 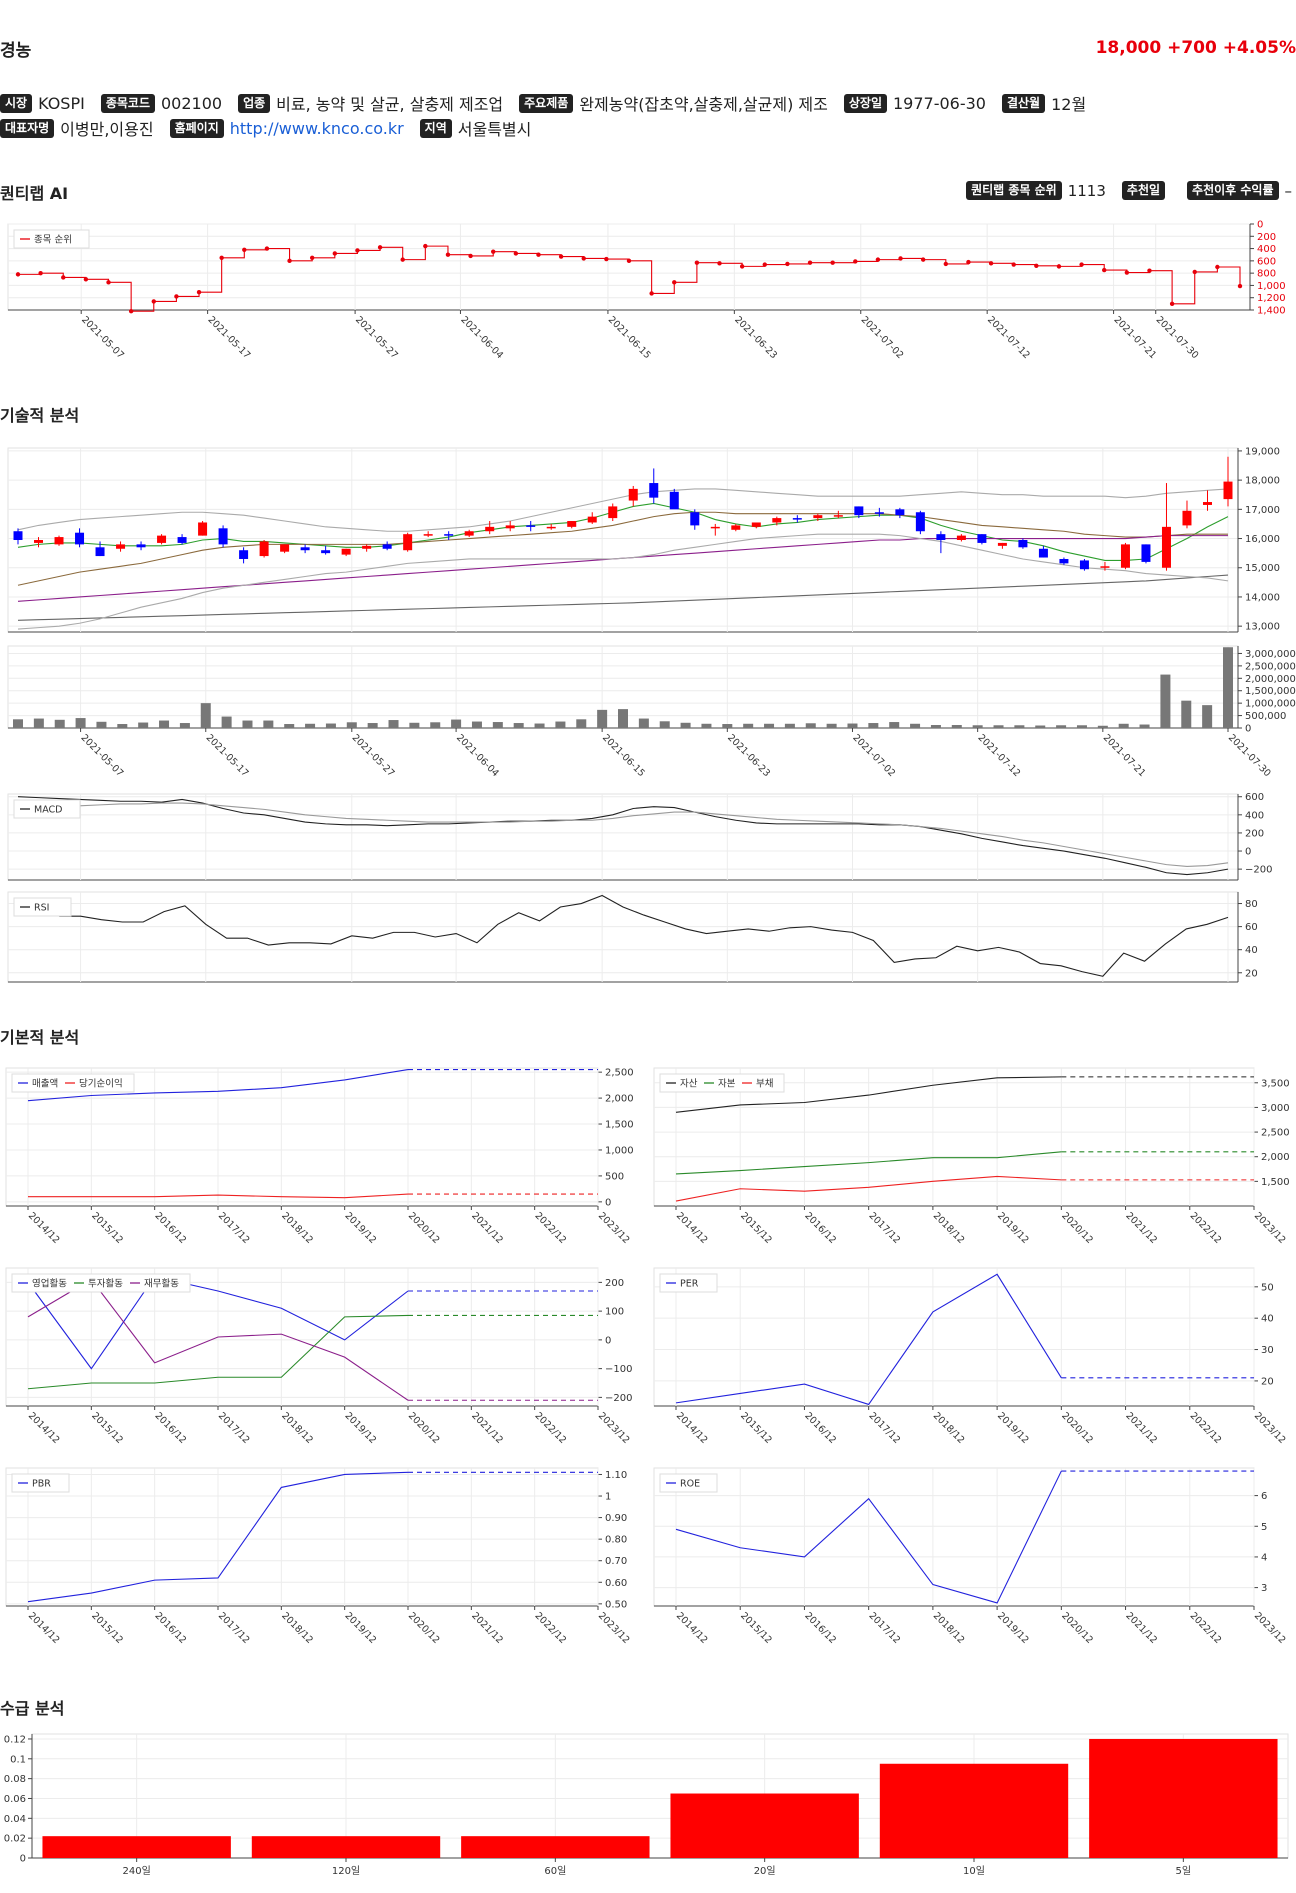 I want to click on info-tag: 홈페이지, so click(x=196, y=128).